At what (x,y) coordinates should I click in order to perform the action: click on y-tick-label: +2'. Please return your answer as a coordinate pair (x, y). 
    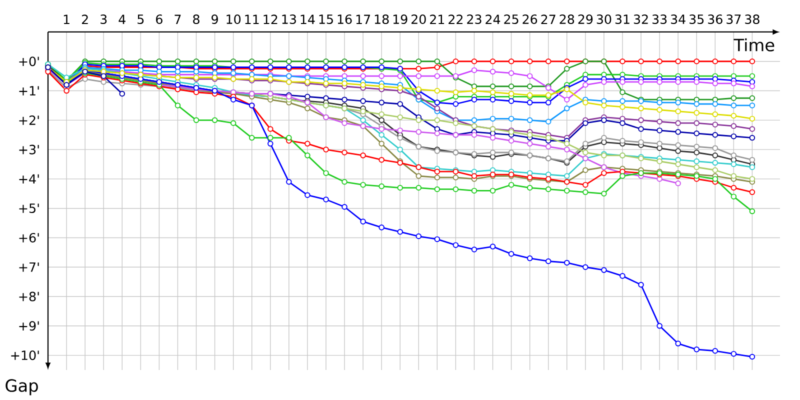
    Looking at the image, I should click on (29, 120).